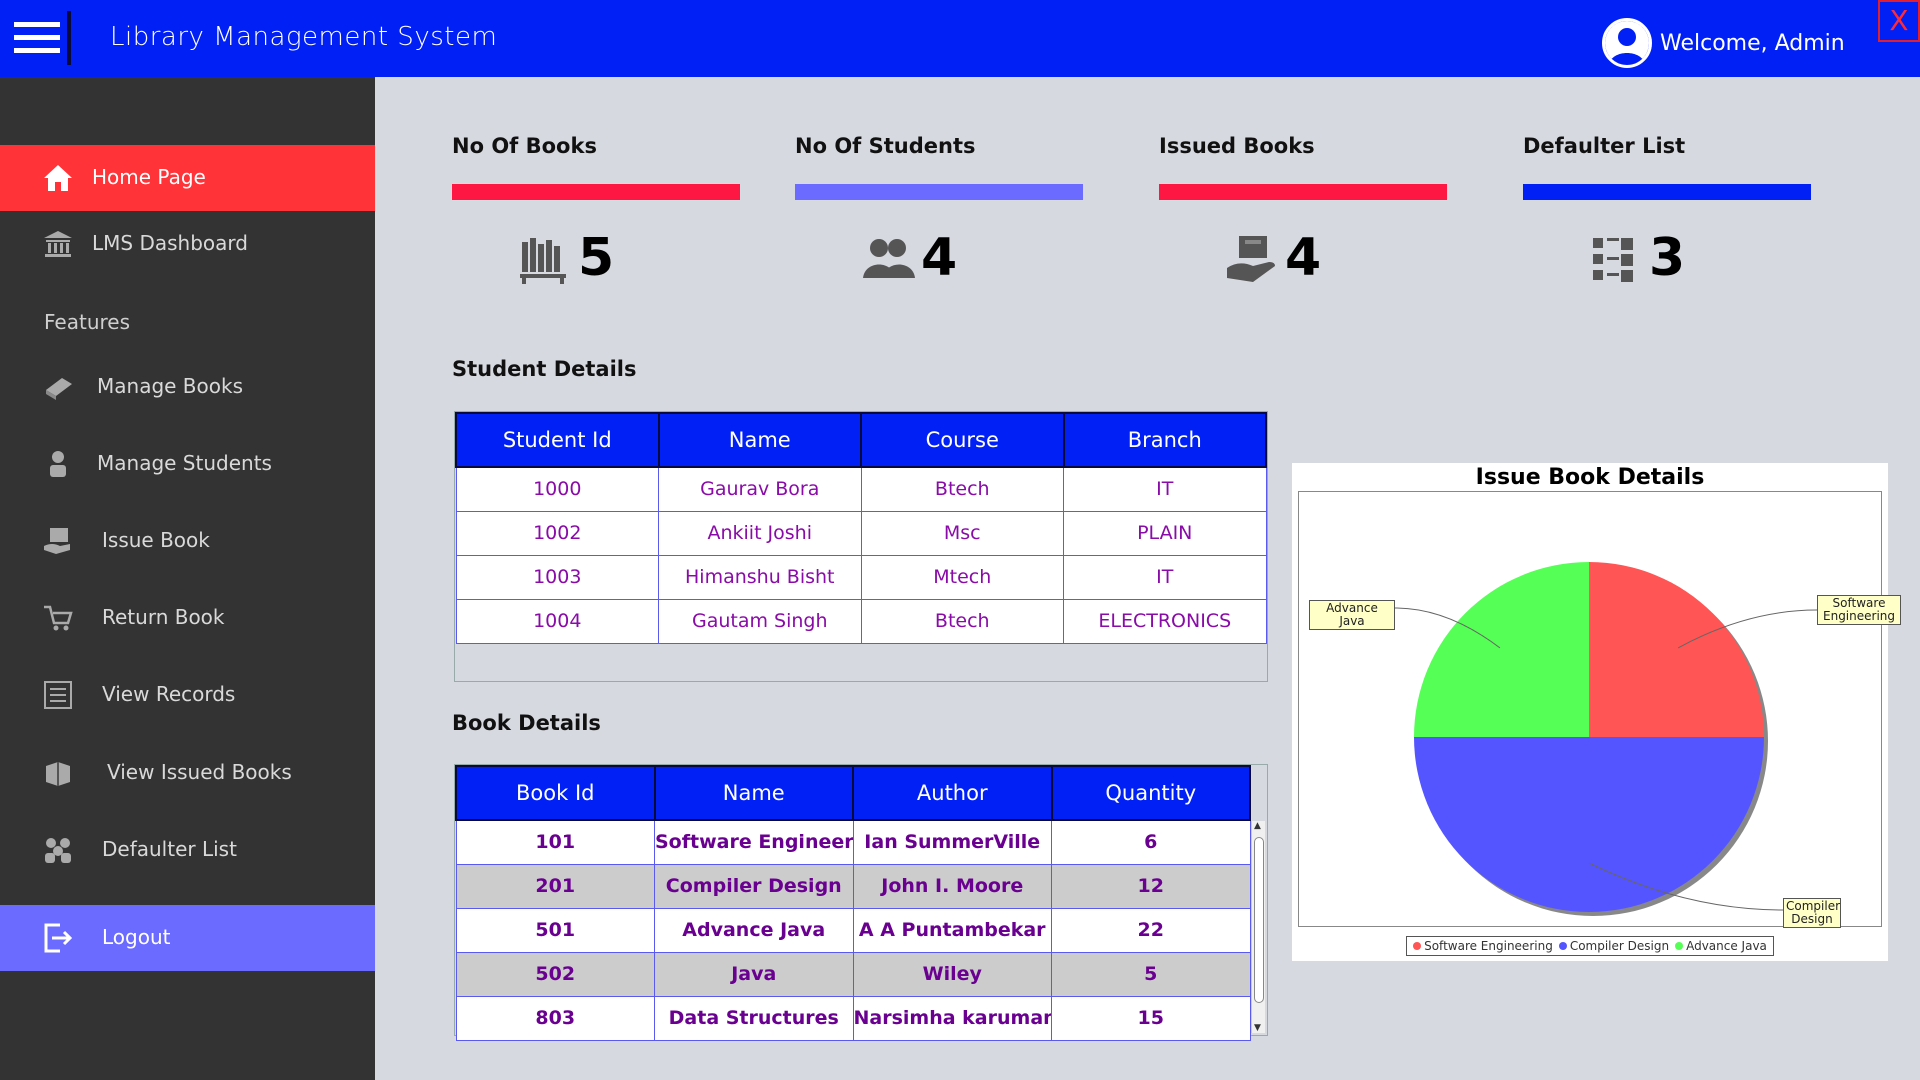 This screenshot has width=1920, height=1080. I want to click on table-cell: Msc, so click(962, 533).